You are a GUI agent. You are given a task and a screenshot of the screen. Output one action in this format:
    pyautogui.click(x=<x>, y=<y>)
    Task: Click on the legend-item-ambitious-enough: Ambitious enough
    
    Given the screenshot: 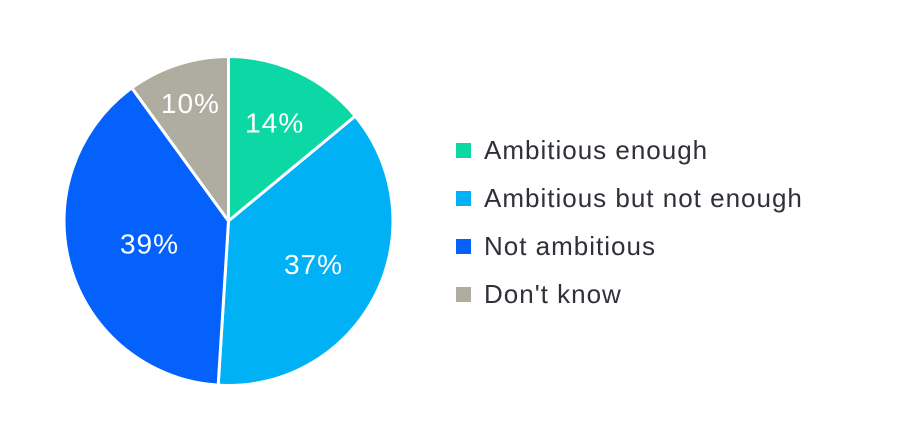 What is the action you would take?
    pyautogui.click(x=629, y=150)
    